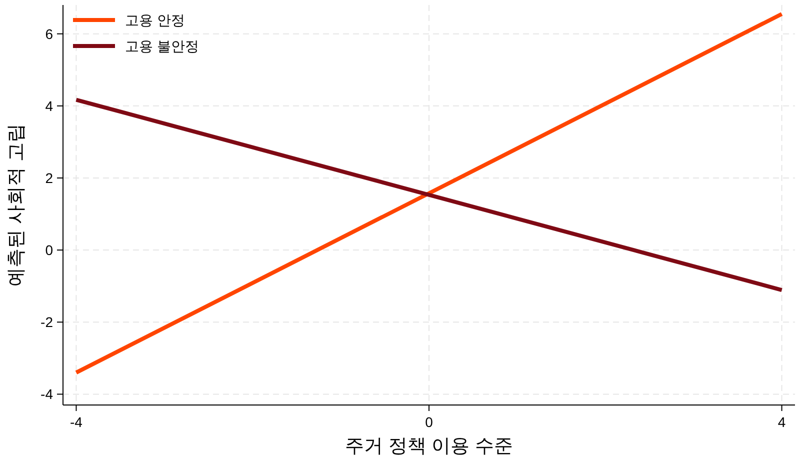 Image resolution: width=800 pixels, height=463 pixels. I want to click on y-tick-label: 6, so click(49, 34).